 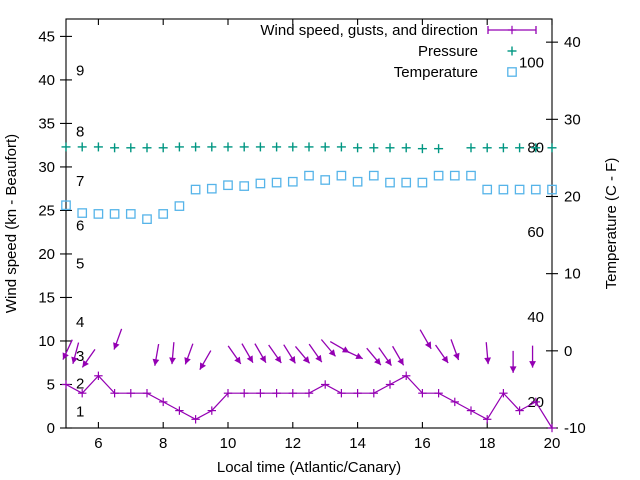 What do you see at coordinates (80, 181) in the screenshot?
I see `beaufort-label-7: 7` at bounding box center [80, 181].